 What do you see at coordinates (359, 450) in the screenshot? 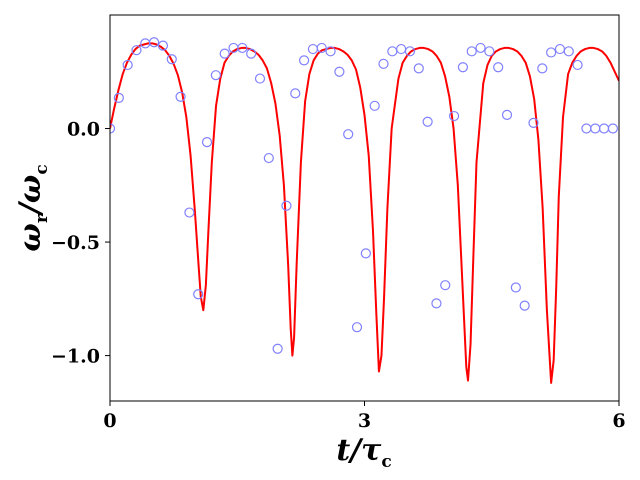
I see `x-axis-label-main: t/τ` at bounding box center [359, 450].